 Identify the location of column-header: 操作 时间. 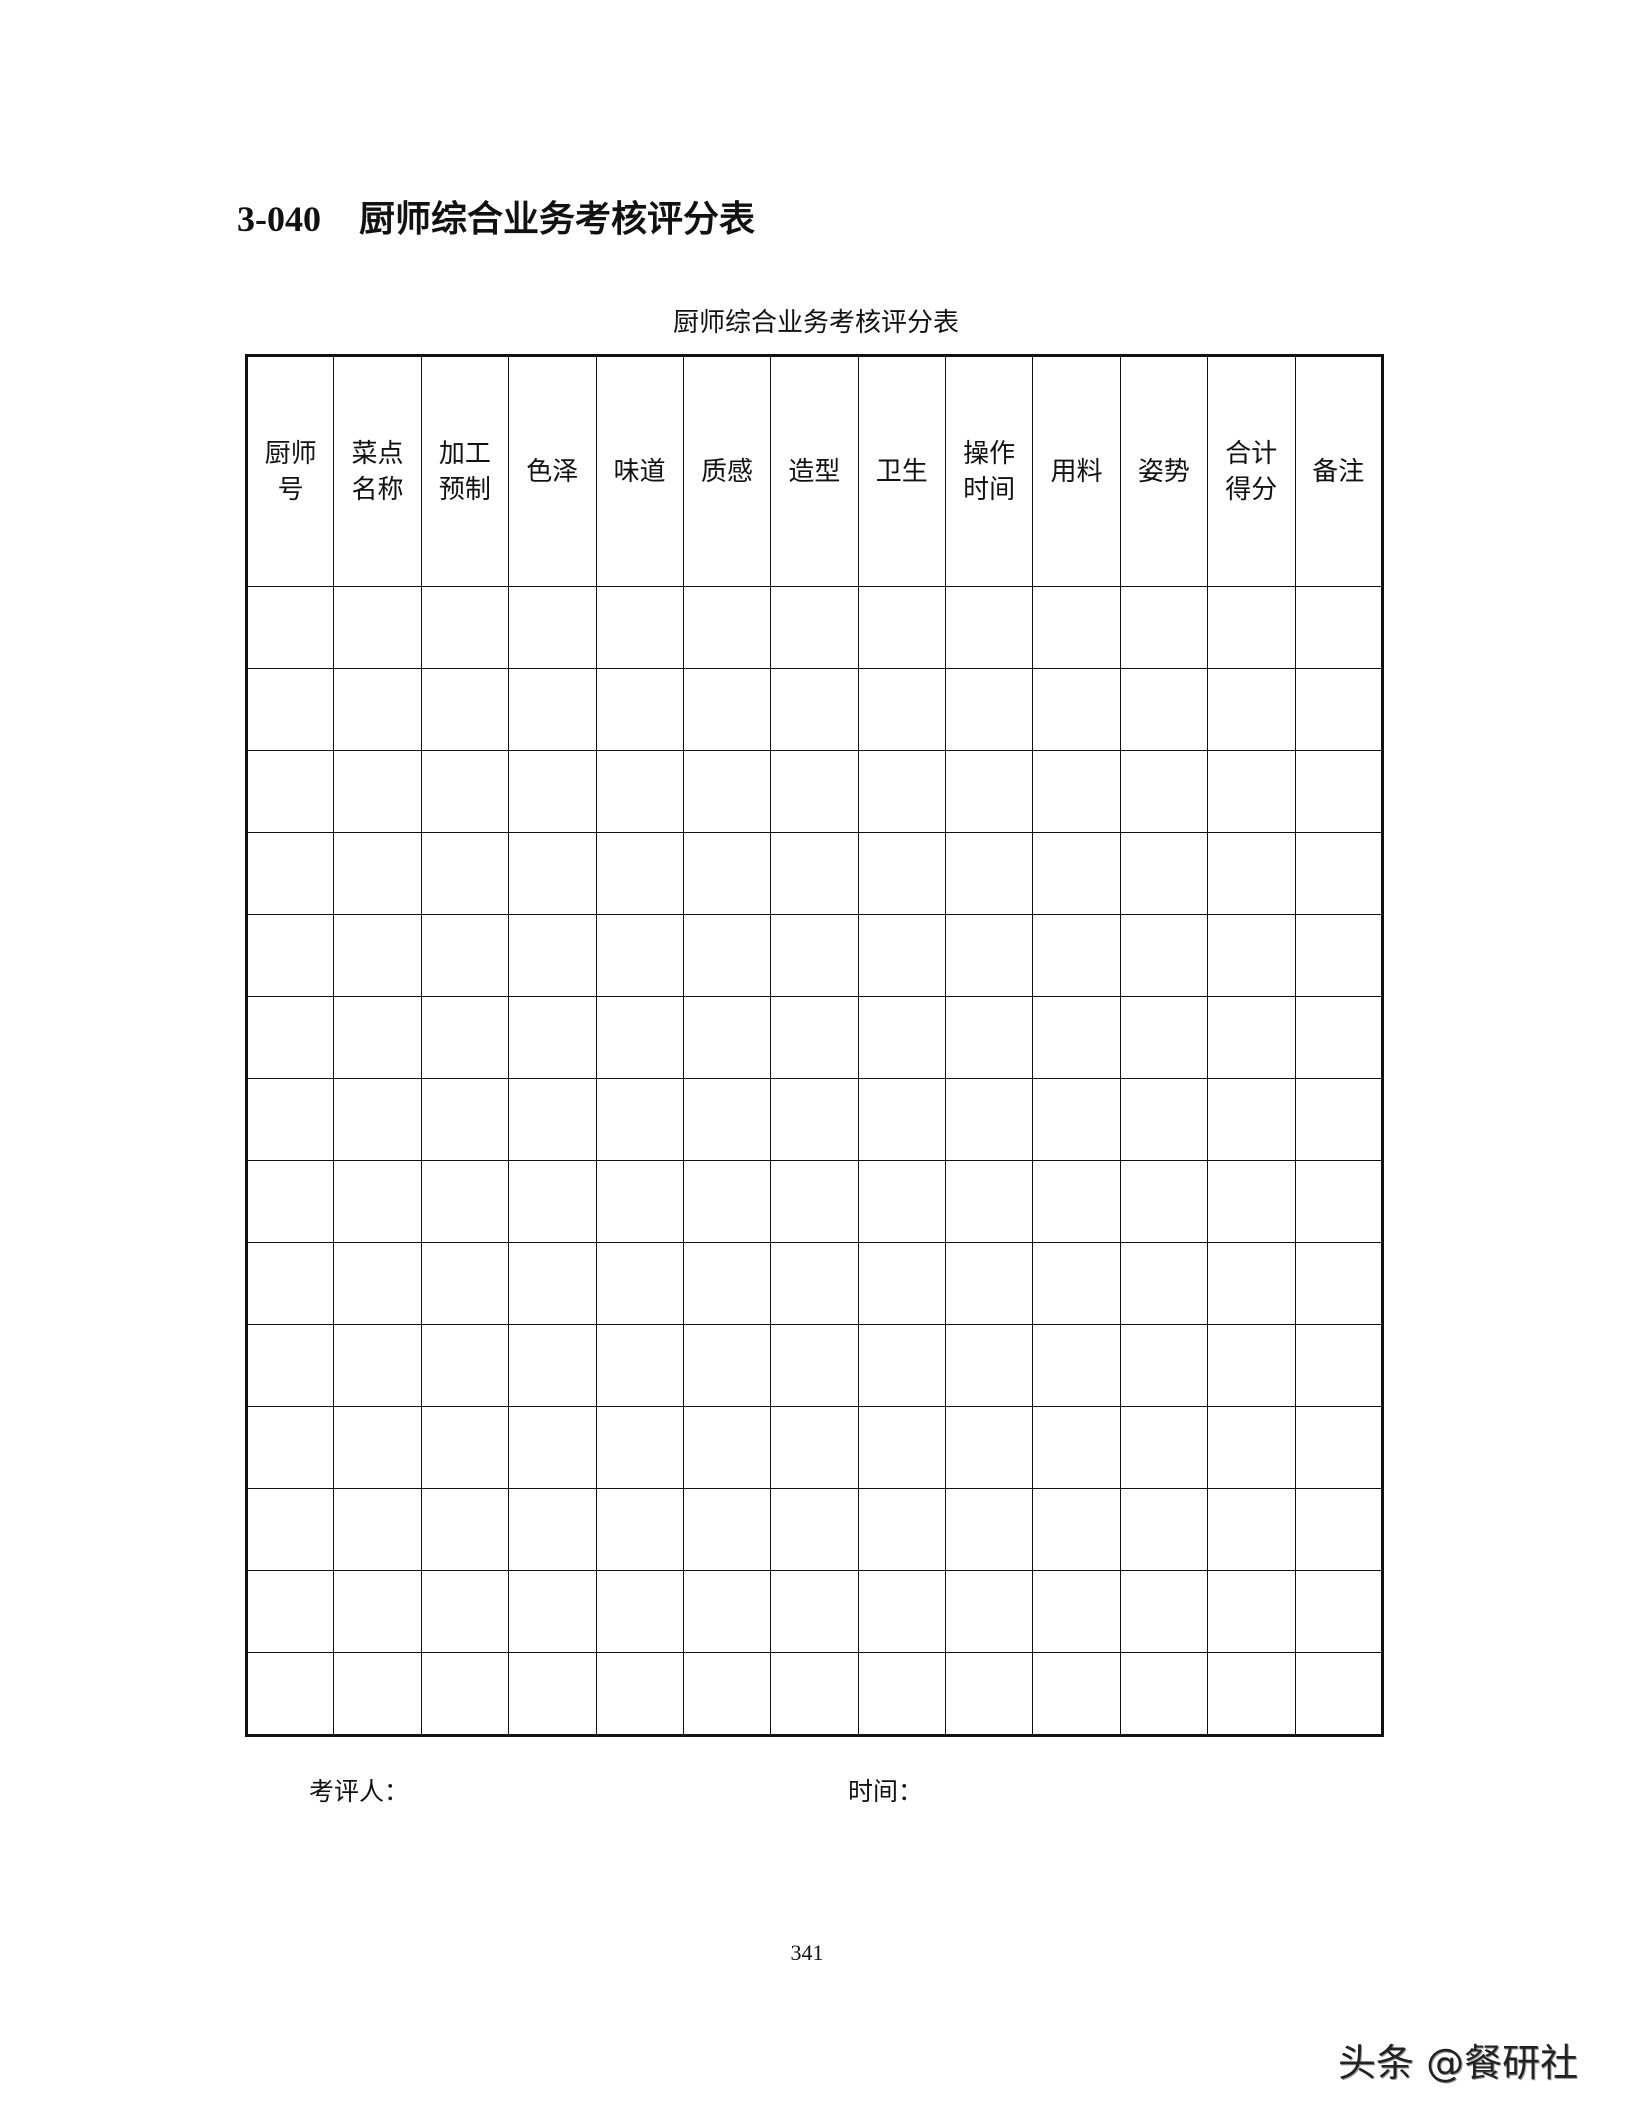
(989, 471).